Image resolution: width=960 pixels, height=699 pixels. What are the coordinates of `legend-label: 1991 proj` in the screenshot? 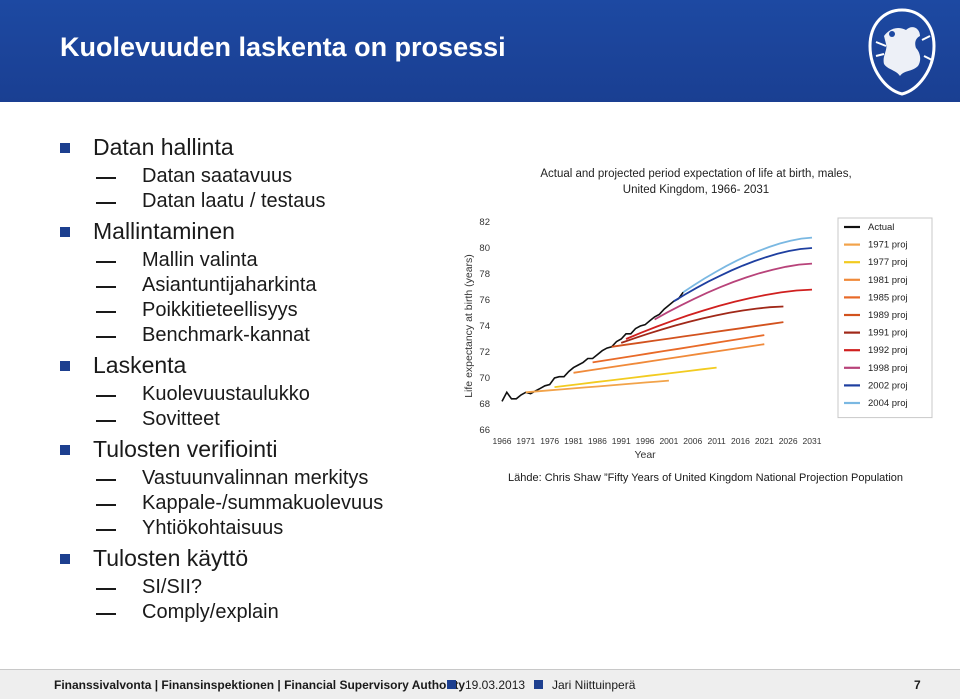 It's located at (888, 333).